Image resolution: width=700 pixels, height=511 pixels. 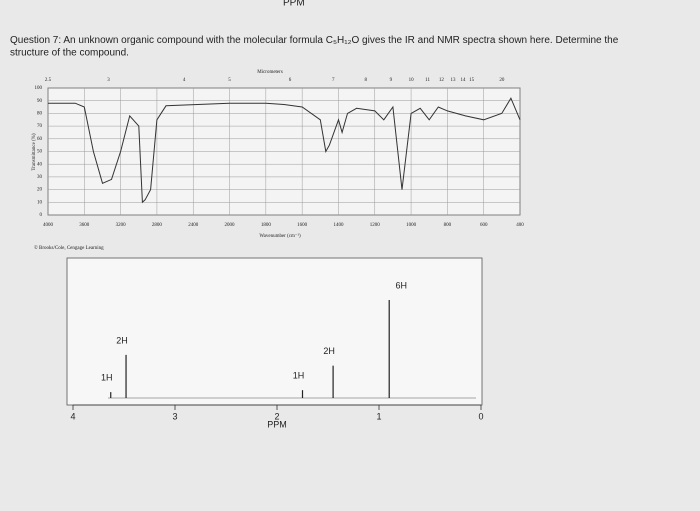 I want to click on x-tick-label: 3600, so click(x=84, y=225).